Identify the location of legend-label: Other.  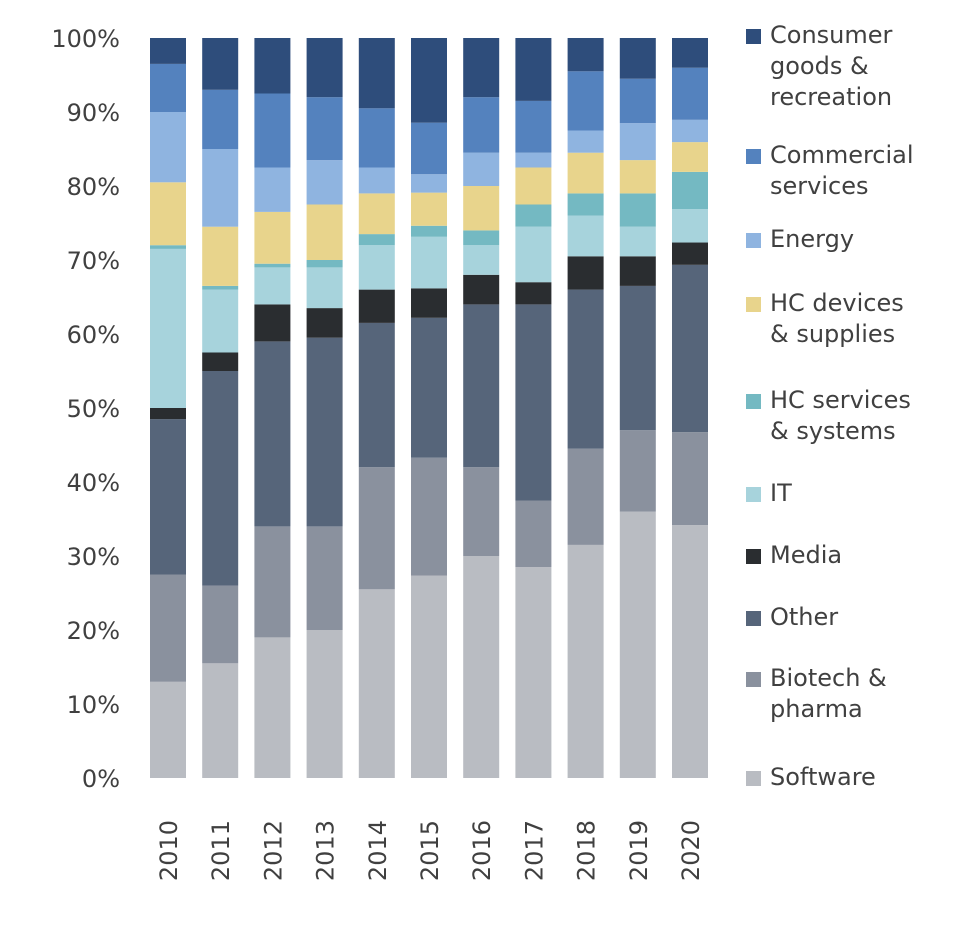
(804, 617).